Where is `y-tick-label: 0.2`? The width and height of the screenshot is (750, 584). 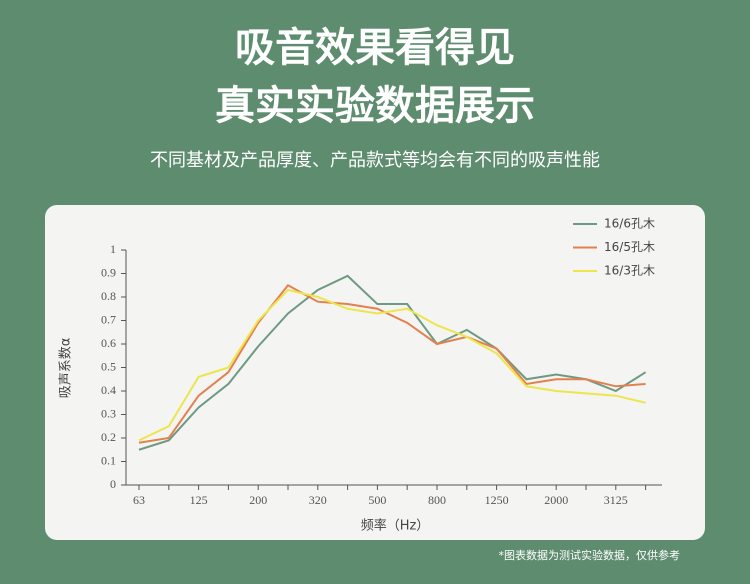
y-tick-label: 0.2 is located at coordinates (108, 437).